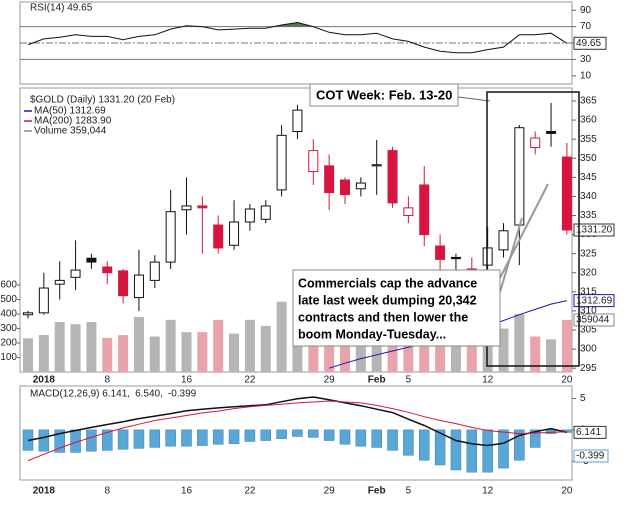  I want to click on histogram-last-label-box, so click(591, 456).